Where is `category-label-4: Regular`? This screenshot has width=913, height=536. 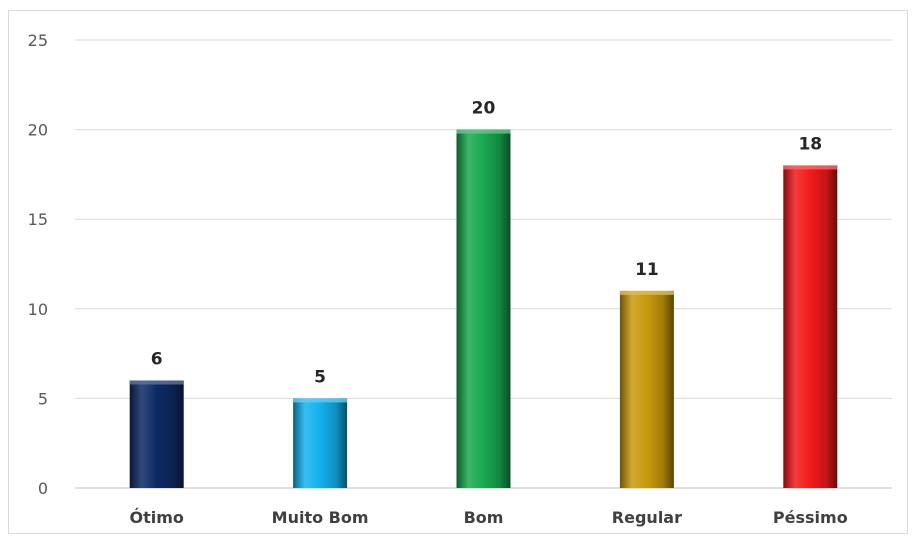 category-label-4: Regular is located at coordinates (647, 517).